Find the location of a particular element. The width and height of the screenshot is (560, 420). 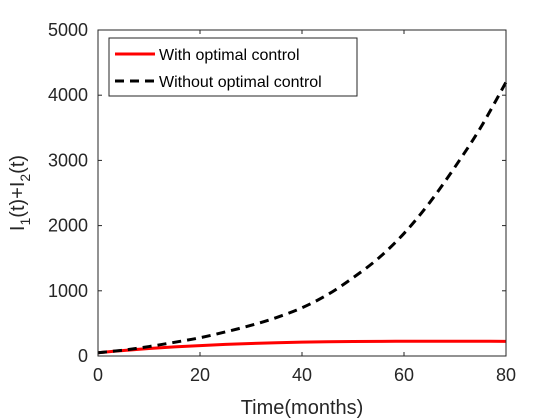

y-tick-label: 0 is located at coordinates (83, 356).